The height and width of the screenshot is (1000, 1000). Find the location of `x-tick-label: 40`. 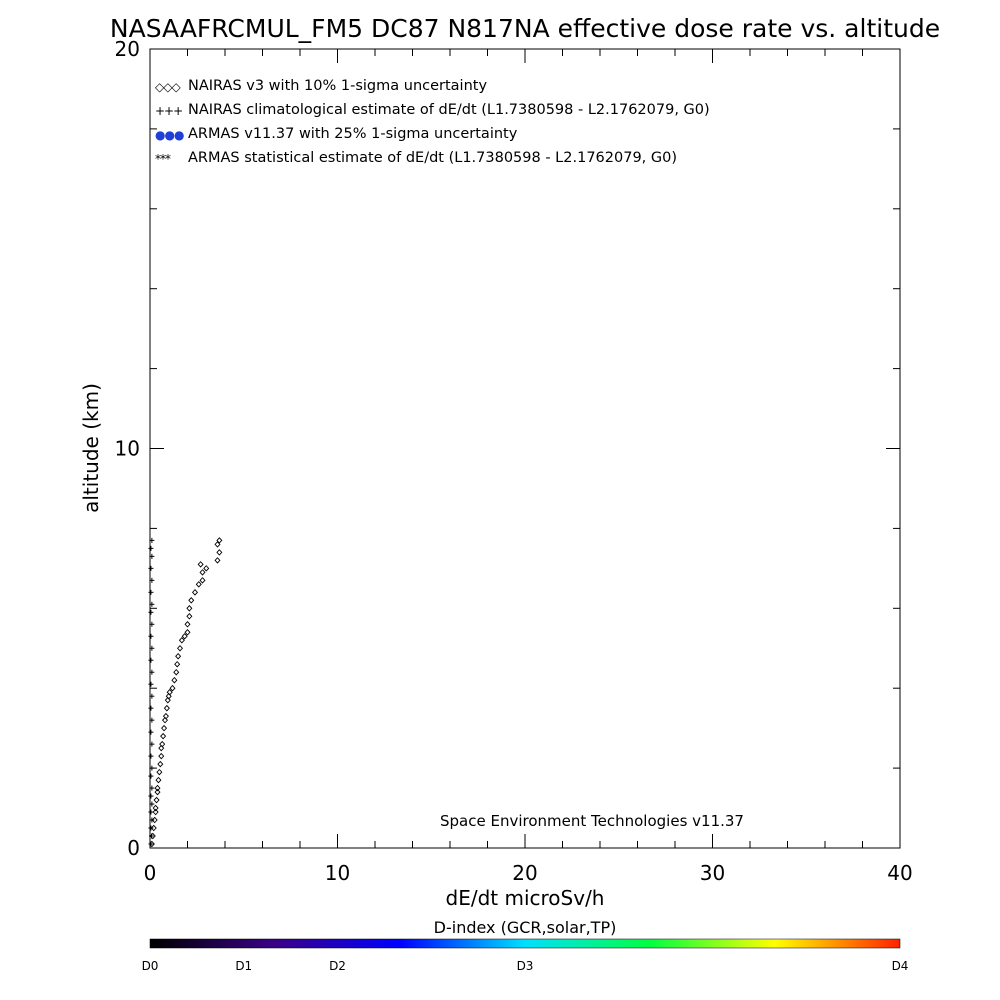

x-tick-label: 40 is located at coordinates (899, 873).